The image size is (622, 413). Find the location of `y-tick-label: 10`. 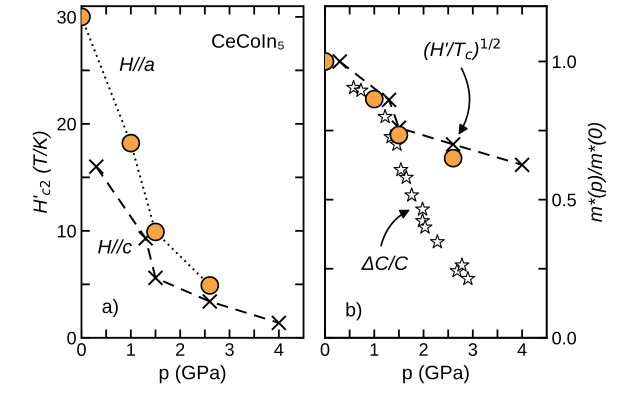

y-tick-label: 10 is located at coordinates (67, 231).